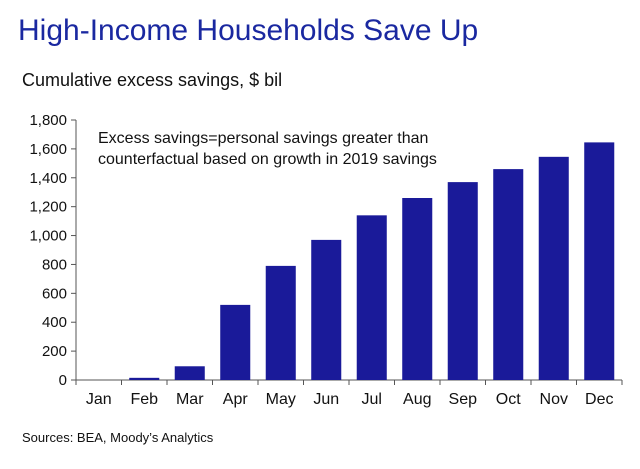 Image resolution: width=640 pixels, height=469 pixels. What do you see at coordinates (280, 322) in the screenshot?
I see `bar-may` at bounding box center [280, 322].